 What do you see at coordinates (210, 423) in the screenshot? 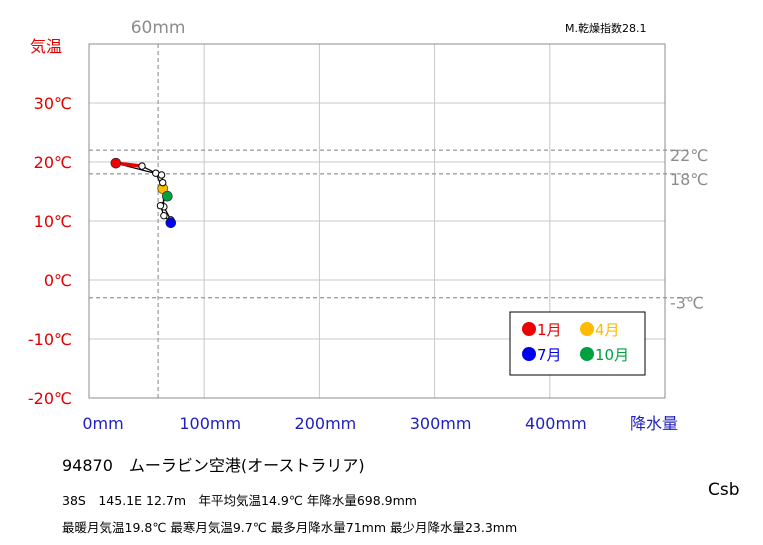
I see `x-tick-label: 100mm` at bounding box center [210, 423].